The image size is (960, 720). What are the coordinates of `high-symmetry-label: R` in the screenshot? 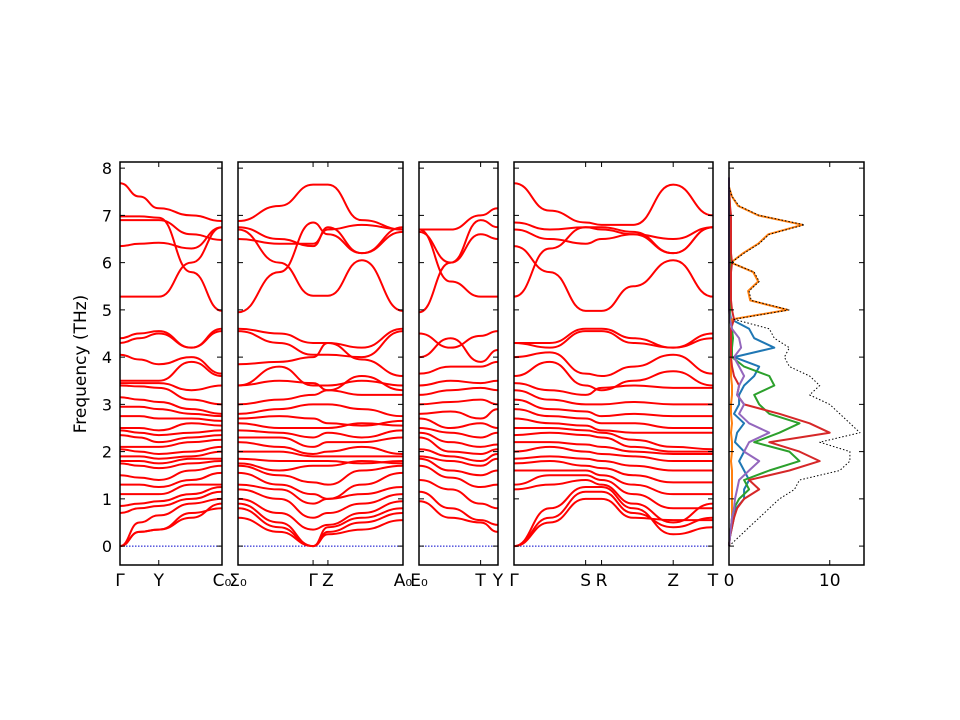 It's located at (602, 581).